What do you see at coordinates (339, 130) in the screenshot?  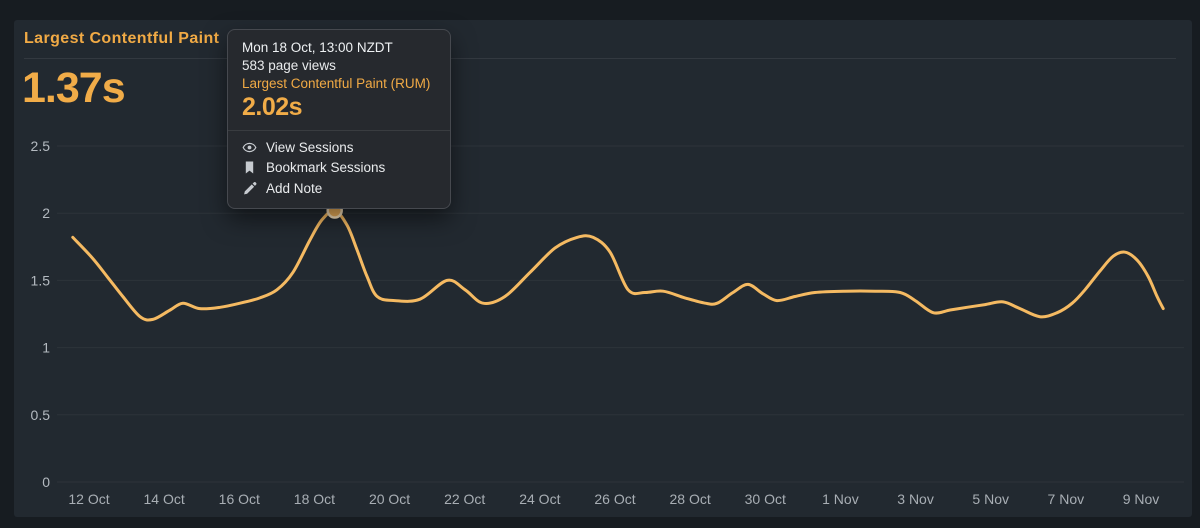 I see `tooltip-divider` at bounding box center [339, 130].